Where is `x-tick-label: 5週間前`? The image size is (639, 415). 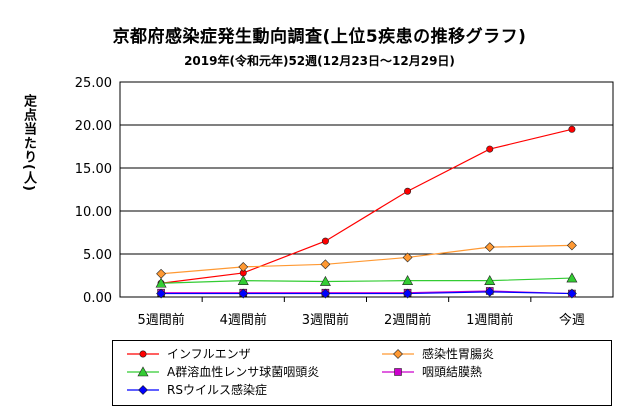 x-tick-label: 5週間前 is located at coordinates (160, 320).